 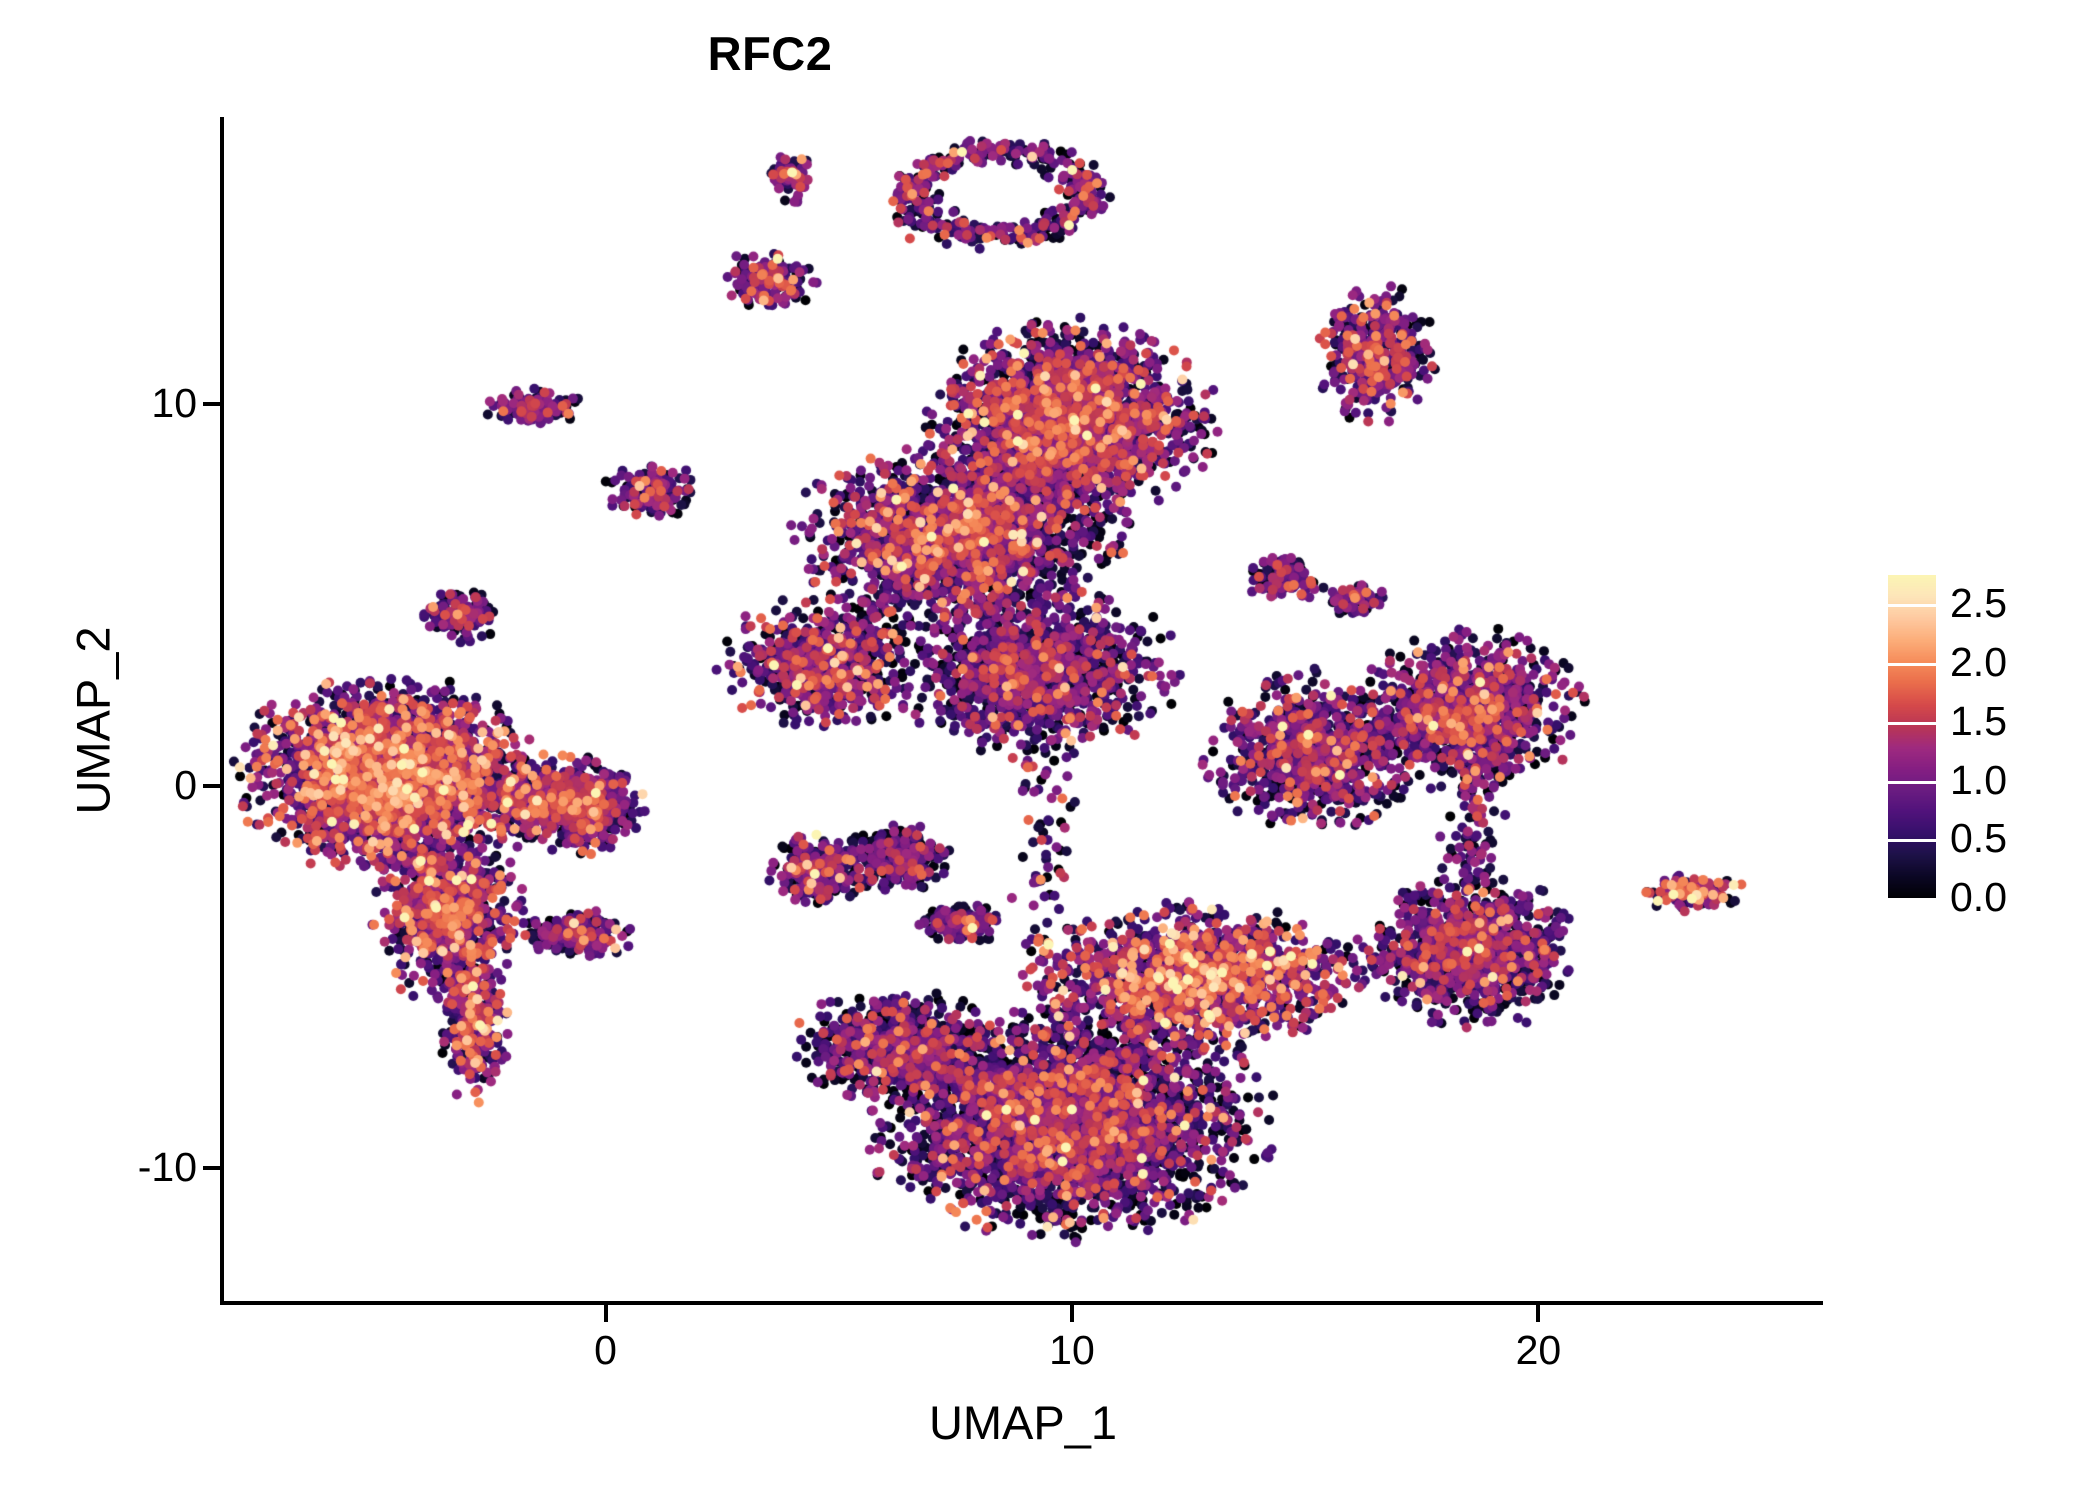 What do you see at coordinates (174, 402) in the screenshot?
I see `y-tick-label: 10` at bounding box center [174, 402].